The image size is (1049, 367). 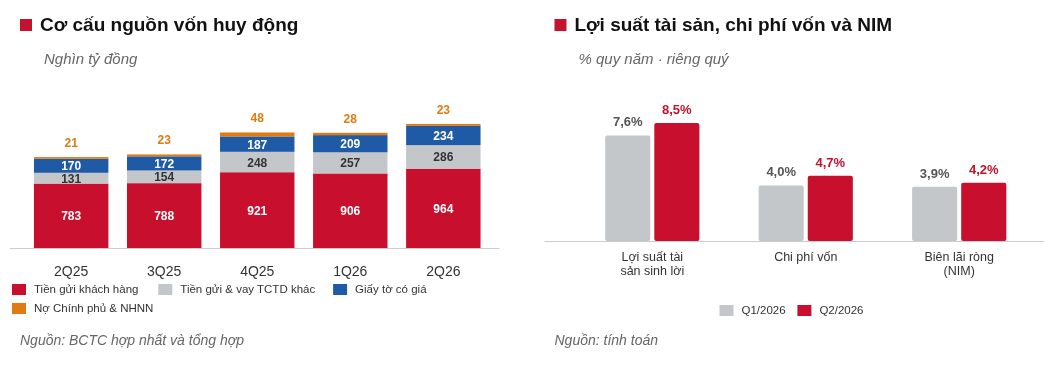 I want to click on data-label: 964, so click(x=443, y=208).